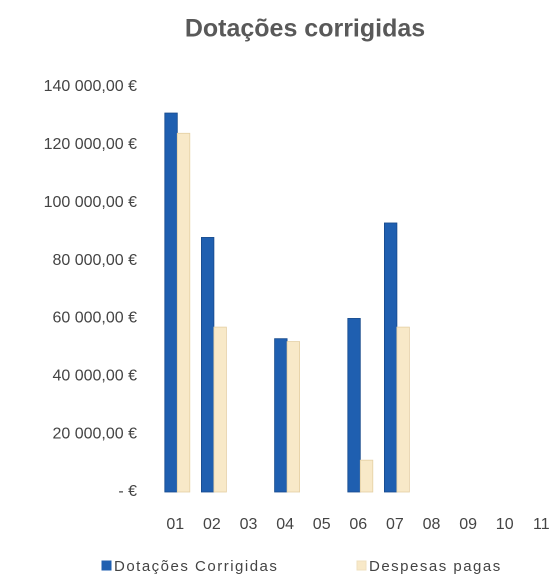 This screenshot has width=557, height=585. Describe the element at coordinates (91, 202) in the screenshot. I see `y-tick-label: 100 000,00 €` at that location.